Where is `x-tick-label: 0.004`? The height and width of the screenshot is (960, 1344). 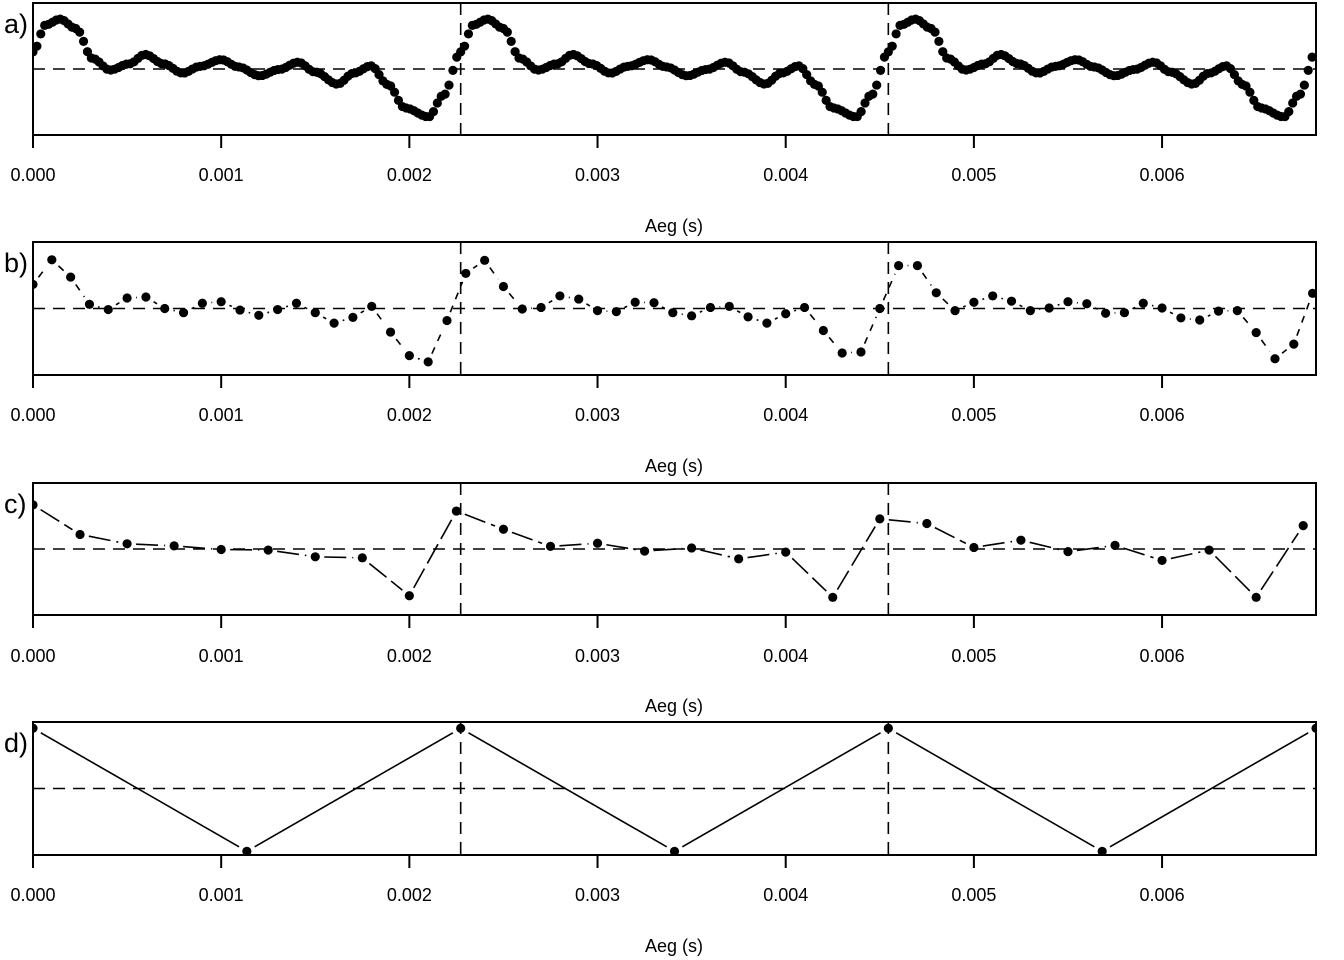
x-tick-label: 0.004 is located at coordinates (785, 175).